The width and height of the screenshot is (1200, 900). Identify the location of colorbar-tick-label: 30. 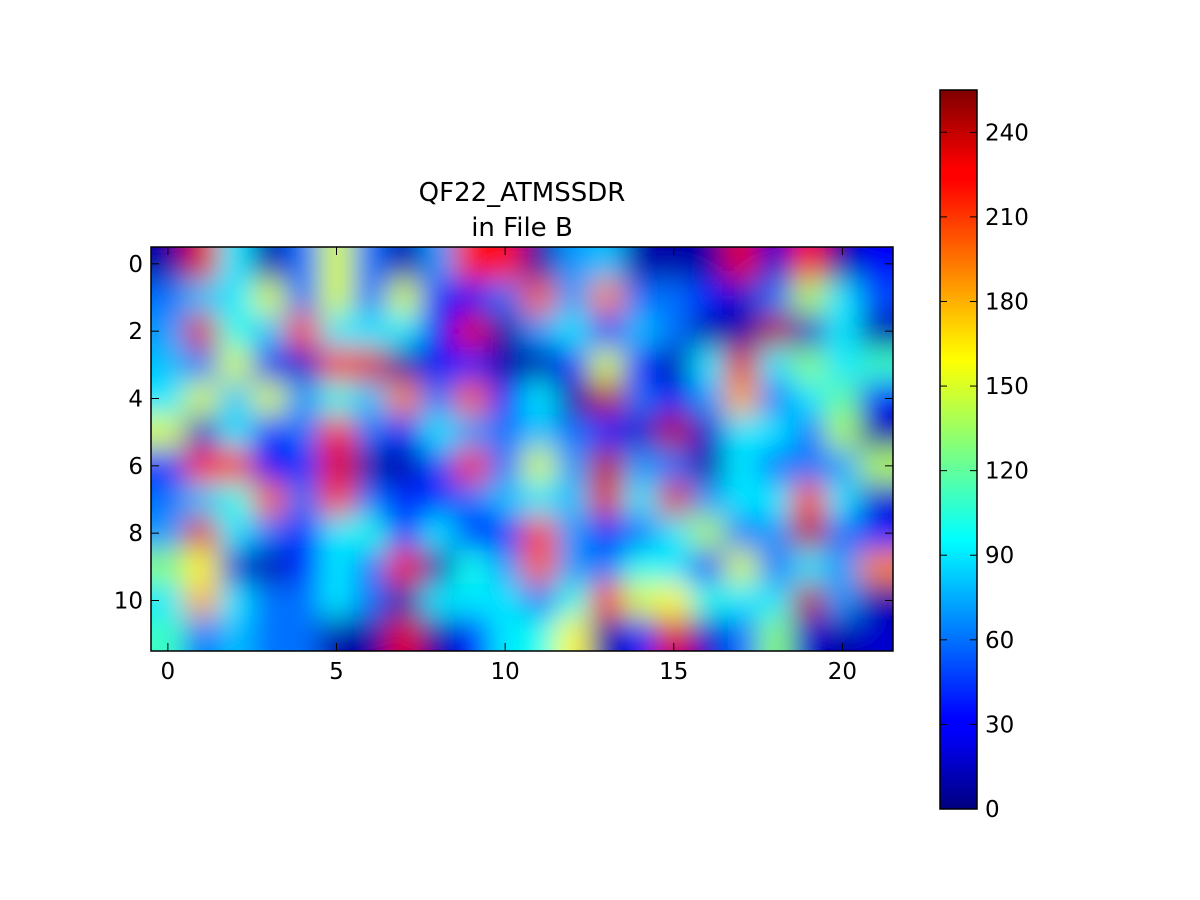
(999, 725).